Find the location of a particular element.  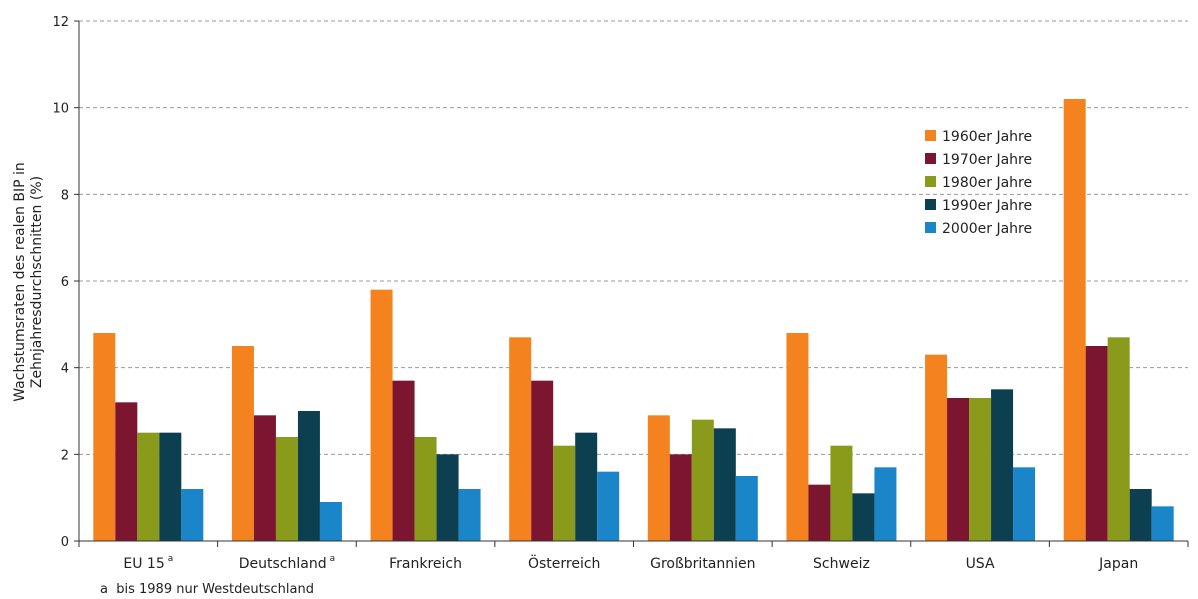

y-axis-label-line2: Zehnjahresdurchschnitten (%) is located at coordinates (37, 282).